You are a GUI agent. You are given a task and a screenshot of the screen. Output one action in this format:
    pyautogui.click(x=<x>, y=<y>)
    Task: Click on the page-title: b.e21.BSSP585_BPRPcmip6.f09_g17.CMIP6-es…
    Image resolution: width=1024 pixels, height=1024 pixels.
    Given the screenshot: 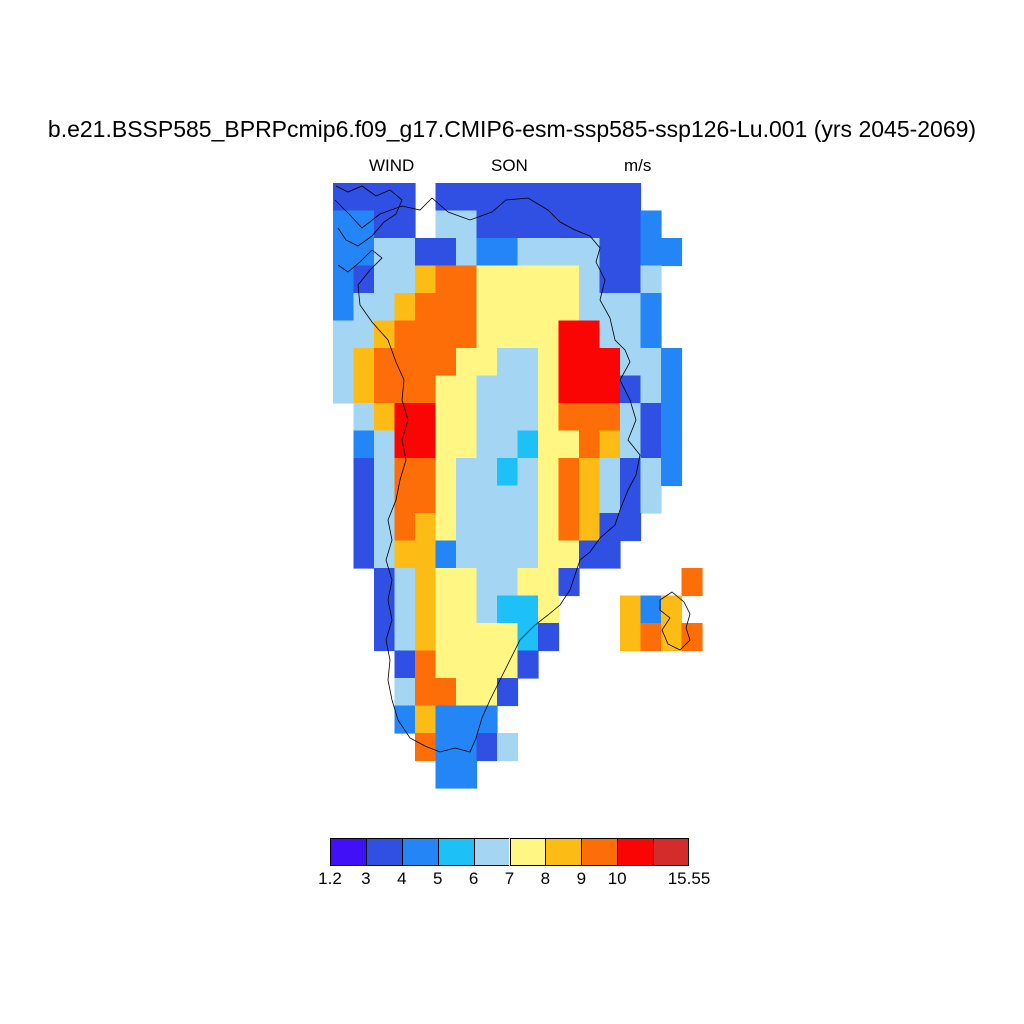 What is the action you would take?
    pyautogui.click(x=512, y=129)
    